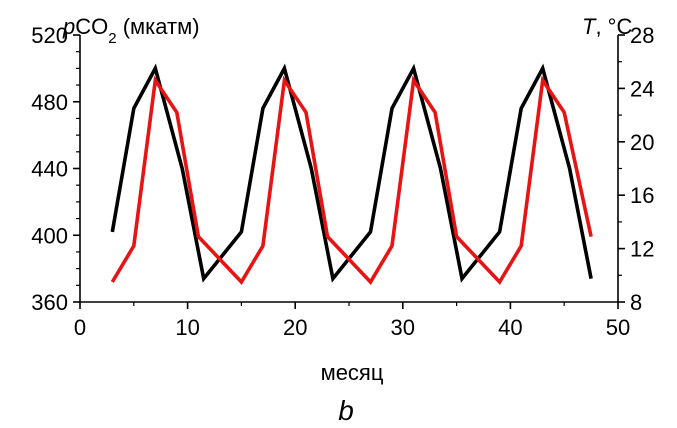 The width and height of the screenshot is (677, 428). Describe the element at coordinates (607, 26) in the screenshot. I see `y-axis-right-label: T, °C` at that location.